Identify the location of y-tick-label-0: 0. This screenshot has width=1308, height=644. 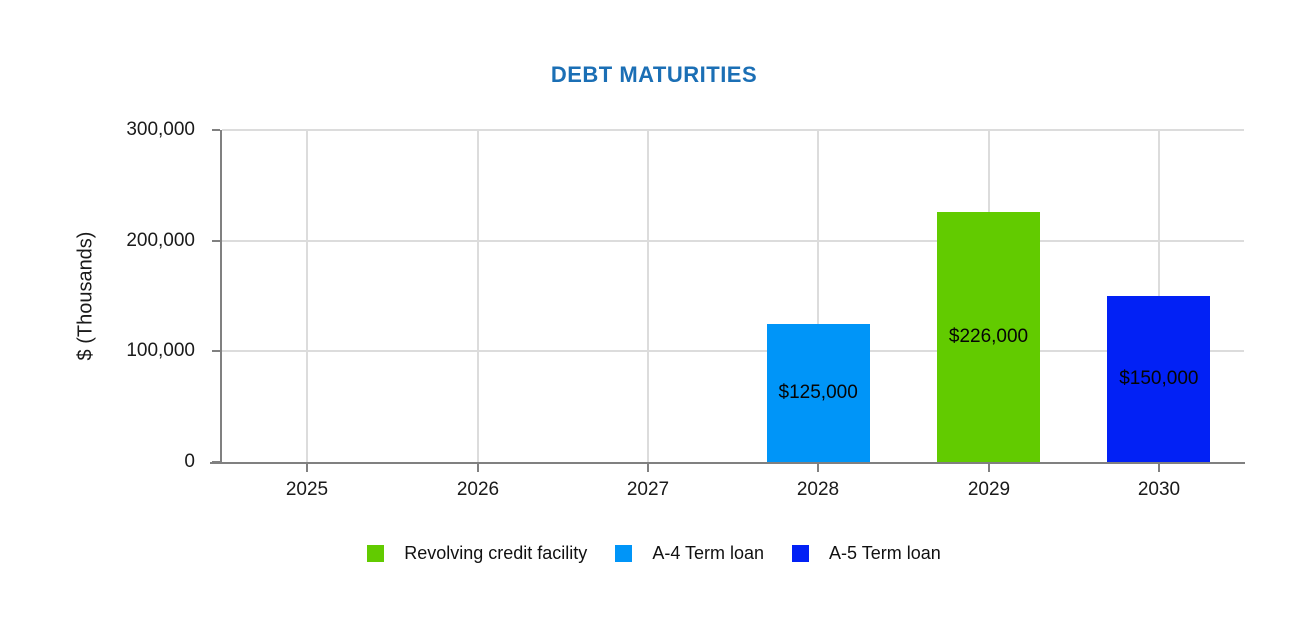
(189, 461).